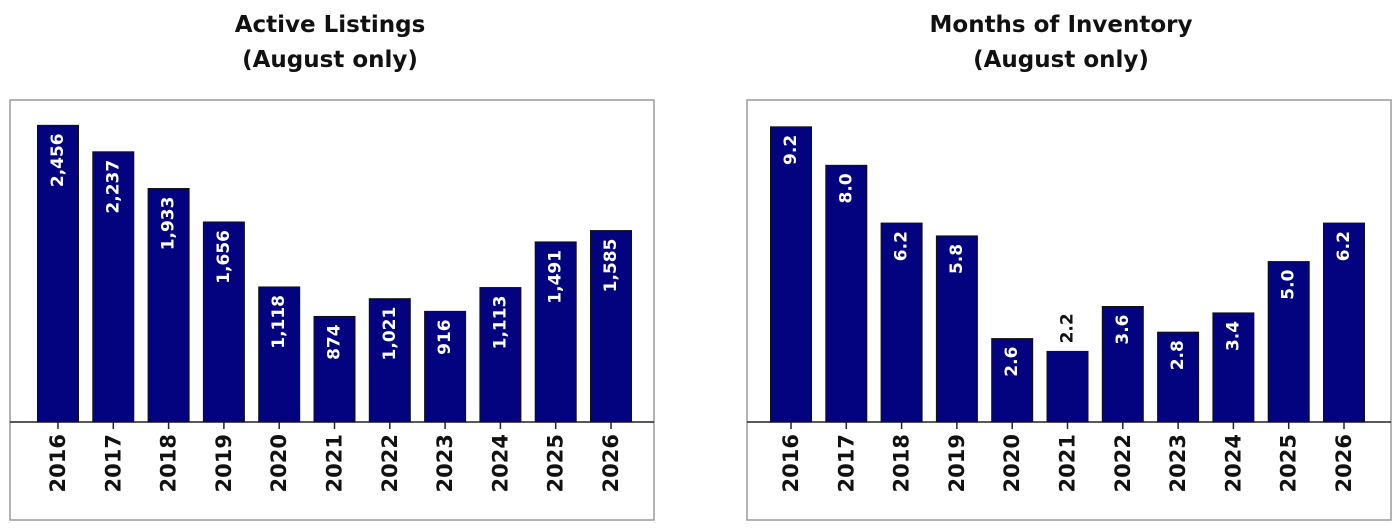 This screenshot has height=532, width=1400. What do you see at coordinates (169, 224) in the screenshot?
I see `bar-value-label: 1,933` at bounding box center [169, 224].